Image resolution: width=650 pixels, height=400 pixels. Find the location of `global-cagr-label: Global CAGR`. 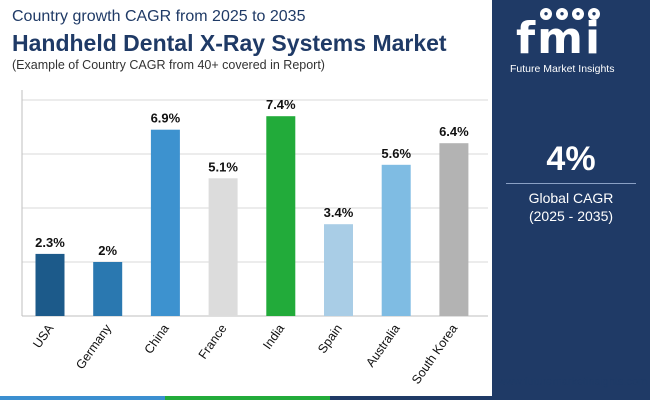

global-cagr-label: Global CAGR is located at coordinates (571, 198).